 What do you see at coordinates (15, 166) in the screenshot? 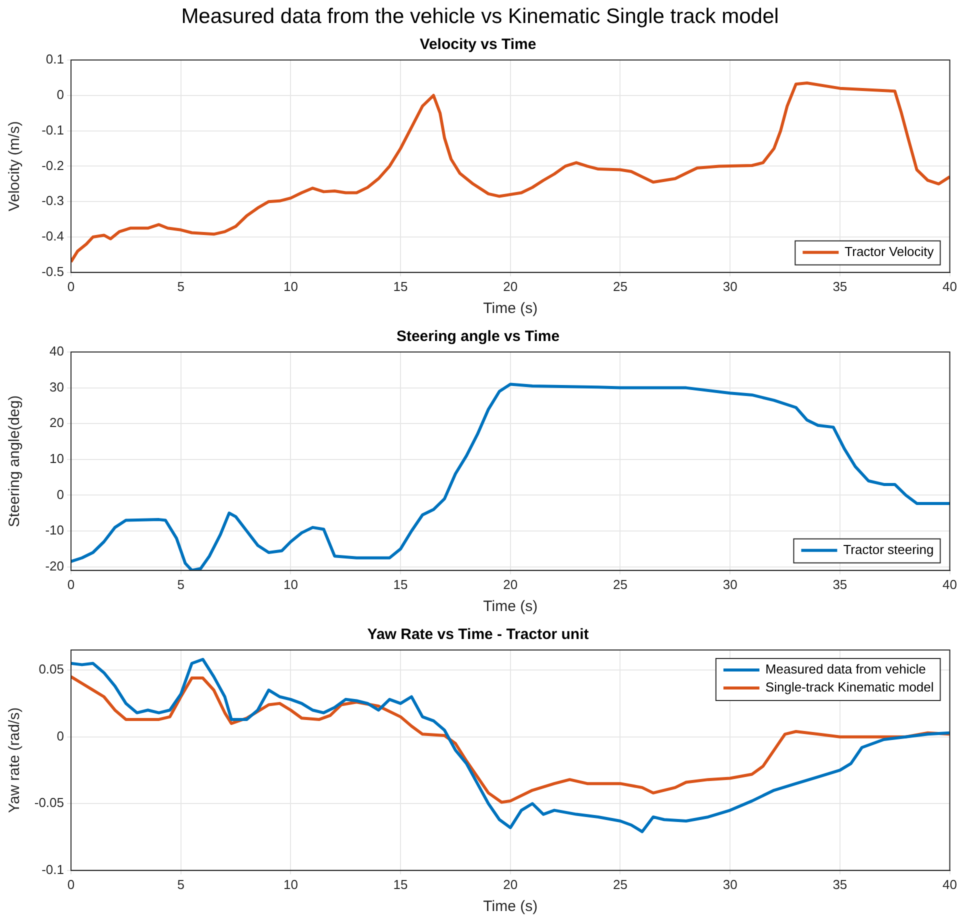
I see `y-axis-title: Velocity (m/s)` at bounding box center [15, 166].